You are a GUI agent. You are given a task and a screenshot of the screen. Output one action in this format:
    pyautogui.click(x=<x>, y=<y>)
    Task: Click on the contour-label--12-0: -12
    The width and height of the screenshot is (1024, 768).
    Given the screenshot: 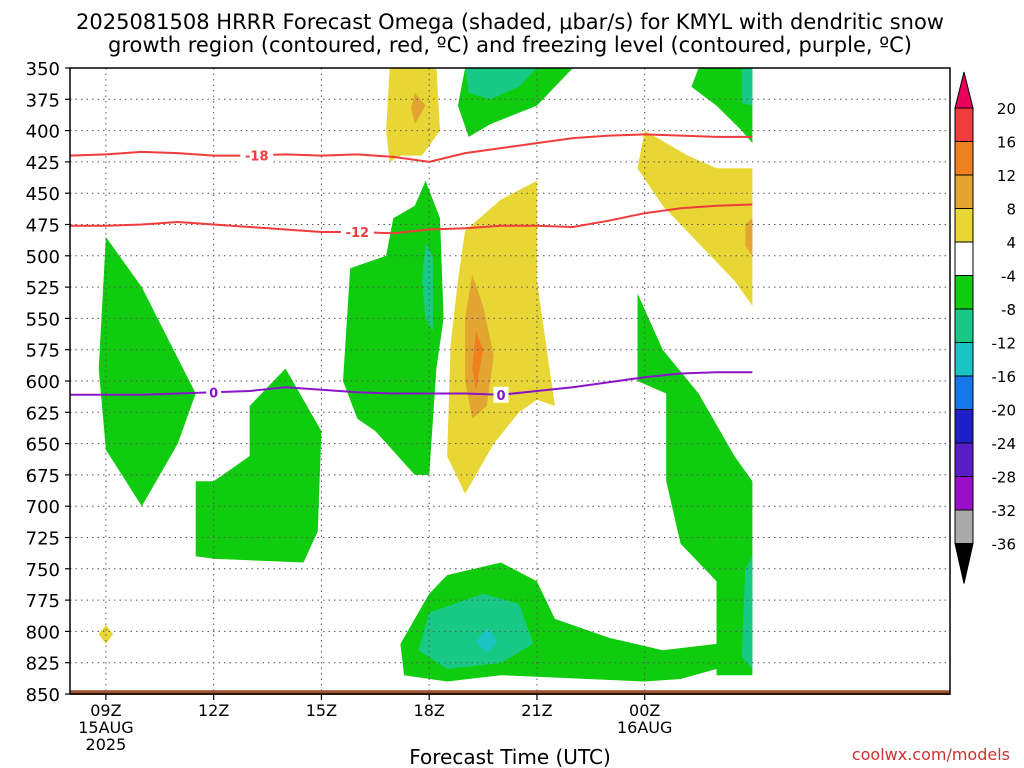 What is the action you would take?
    pyautogui.click(x=358, y=233)
    